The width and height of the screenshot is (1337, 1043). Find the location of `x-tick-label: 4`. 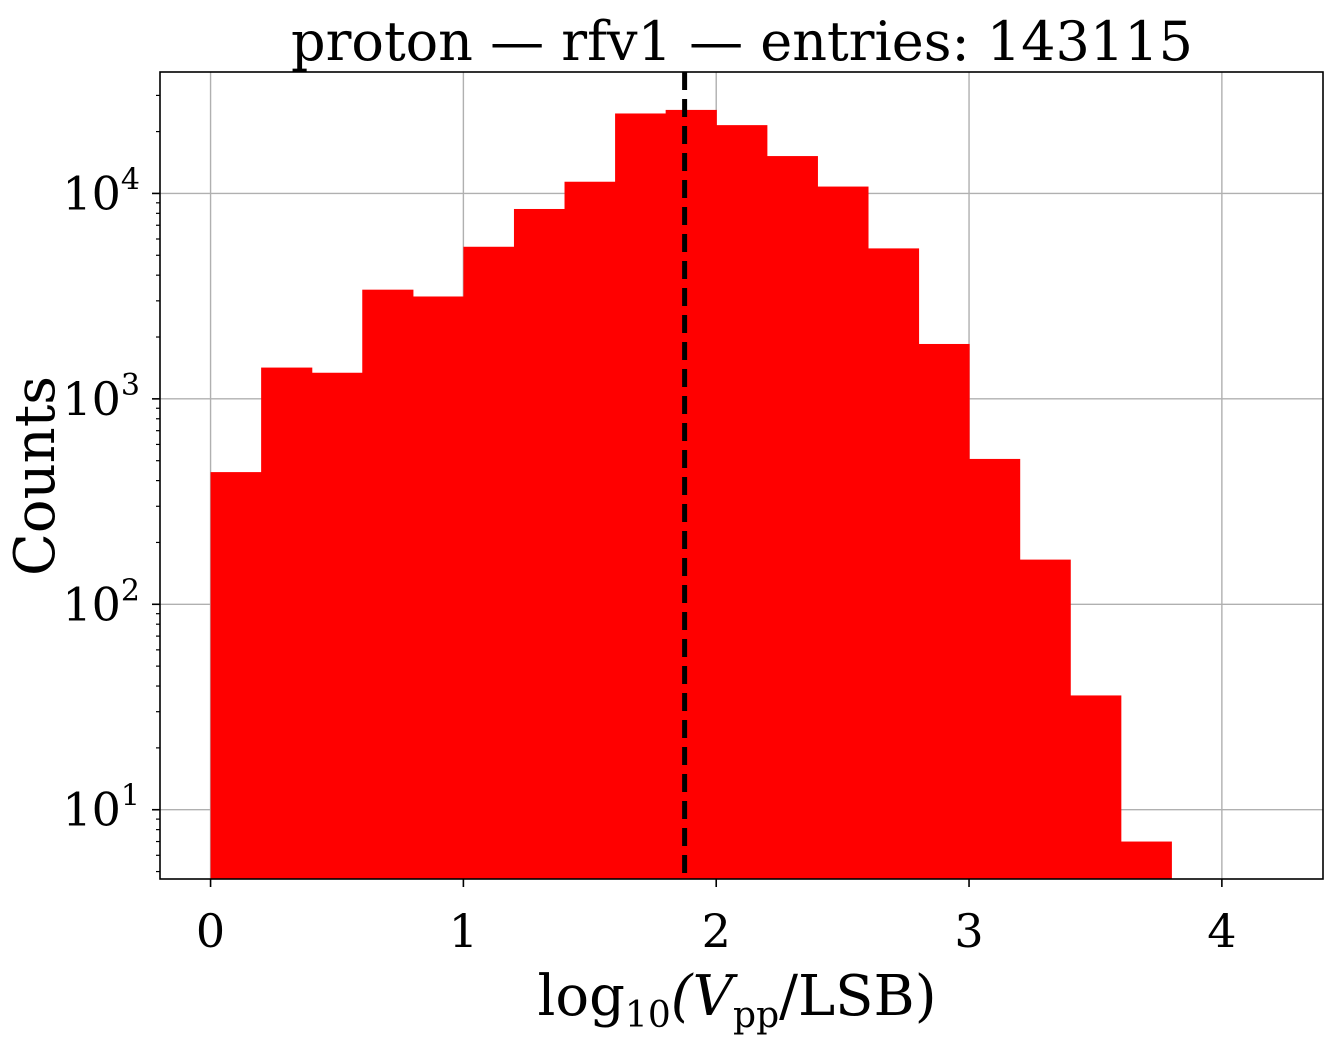

x-tick-label: 4 is located at coordinates (1221, 931).